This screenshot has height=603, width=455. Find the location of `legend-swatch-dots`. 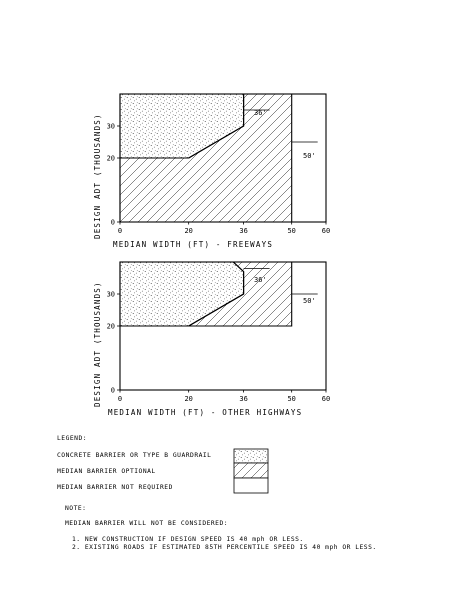

legend-swatch-dots is located at coordinates (251, 456).